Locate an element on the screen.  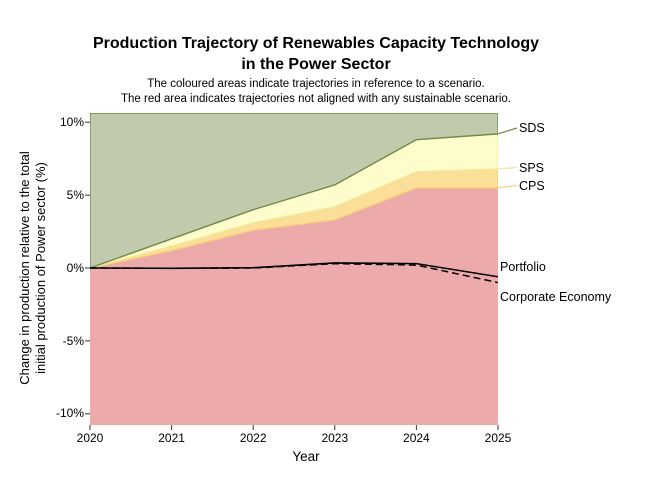
x-tick-label-2021: 2021 is located at coordinates (171, 438).